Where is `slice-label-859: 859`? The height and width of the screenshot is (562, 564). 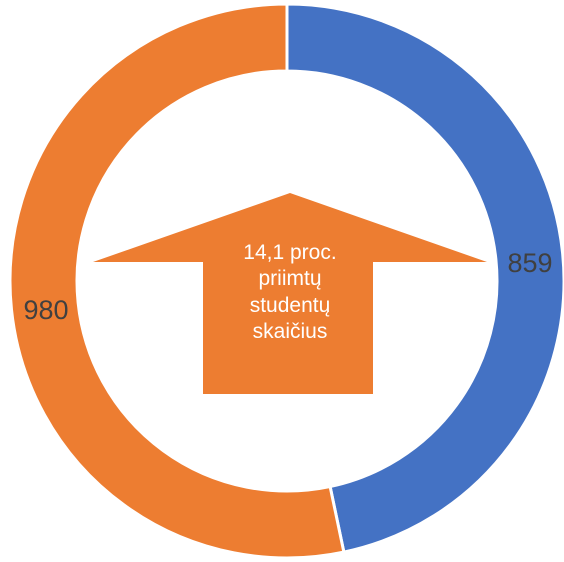 slice-label-859: 859 is located at coordinates (529, 263).